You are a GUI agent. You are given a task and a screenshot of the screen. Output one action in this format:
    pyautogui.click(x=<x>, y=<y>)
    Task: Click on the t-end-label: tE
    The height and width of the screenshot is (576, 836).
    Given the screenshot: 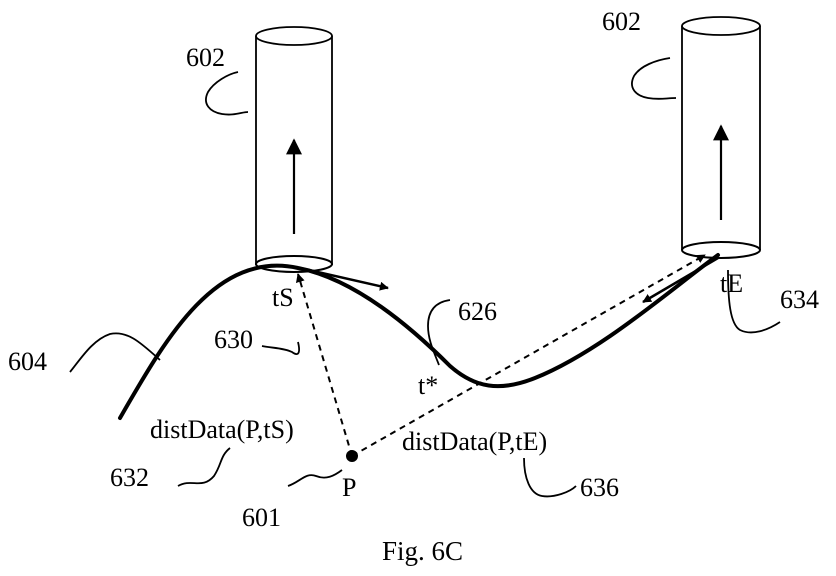 What is the action you would take?
    pyautogui.click(x=731, y=283)
    